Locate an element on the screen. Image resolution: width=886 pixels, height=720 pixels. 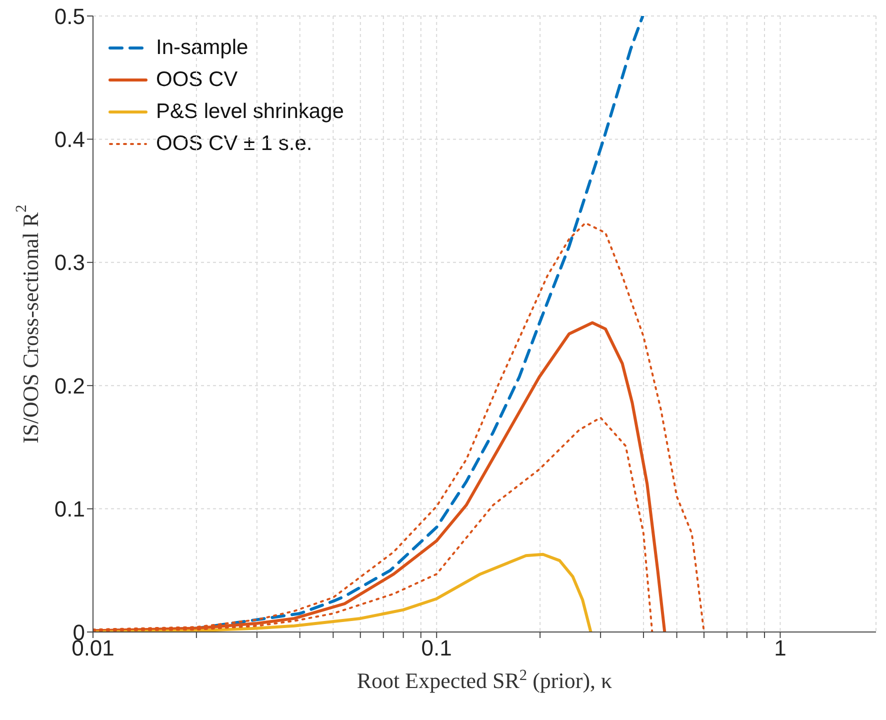
y-tick-label: 0.1 is located at coordinates (69, 509).